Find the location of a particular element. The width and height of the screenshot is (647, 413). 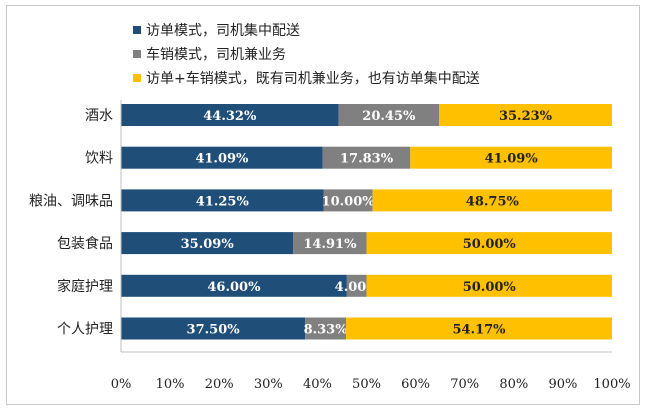

legend-label: 访单+车销模式，既有司机兼业务，也有访单集中配送 is located at coordinates (313, 78).